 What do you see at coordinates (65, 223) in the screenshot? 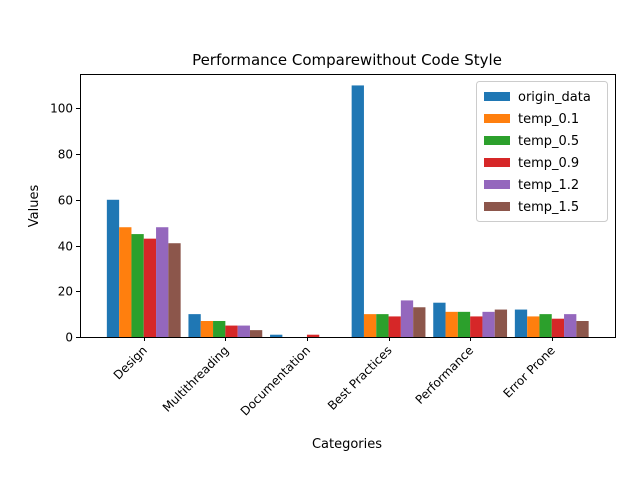
I see `y-axis: 0 20 40 60 80 100` at bounding box center [65, 223].